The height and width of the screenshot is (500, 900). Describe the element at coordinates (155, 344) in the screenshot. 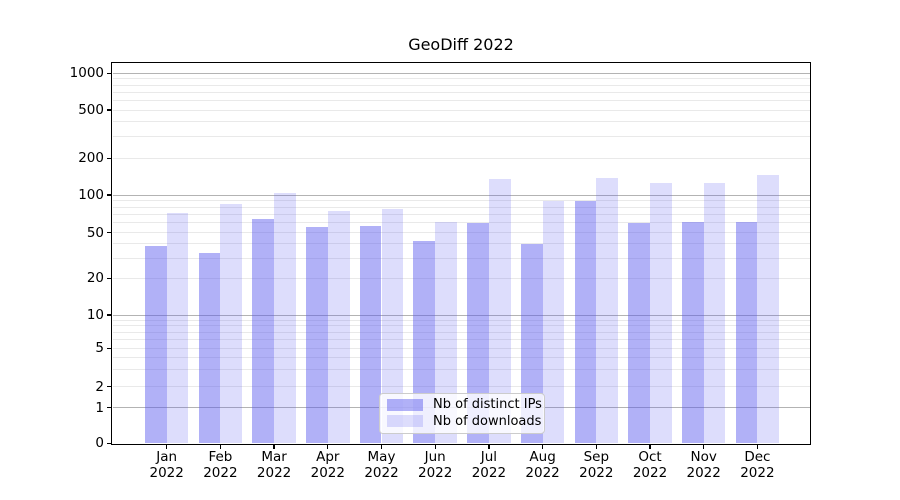

I see `bar-distinct-ips-jan` at that location.